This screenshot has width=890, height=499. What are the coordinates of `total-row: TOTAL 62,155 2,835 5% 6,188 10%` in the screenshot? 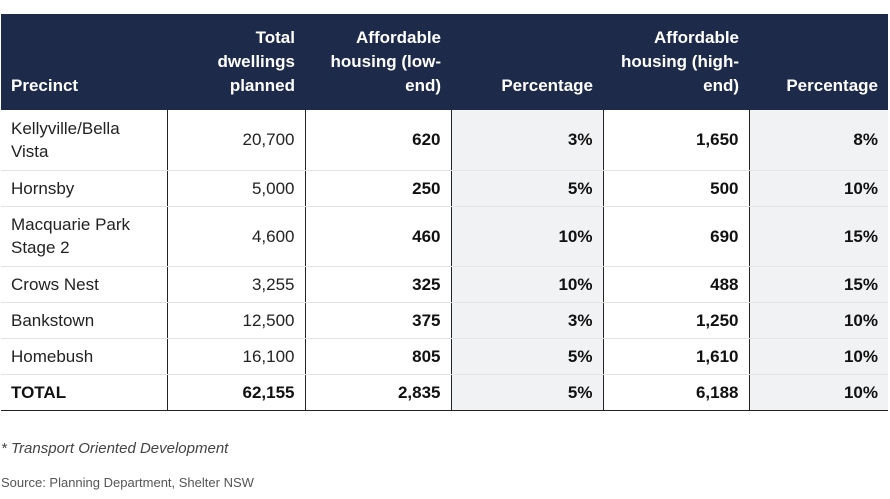 It's located at (444, 392).